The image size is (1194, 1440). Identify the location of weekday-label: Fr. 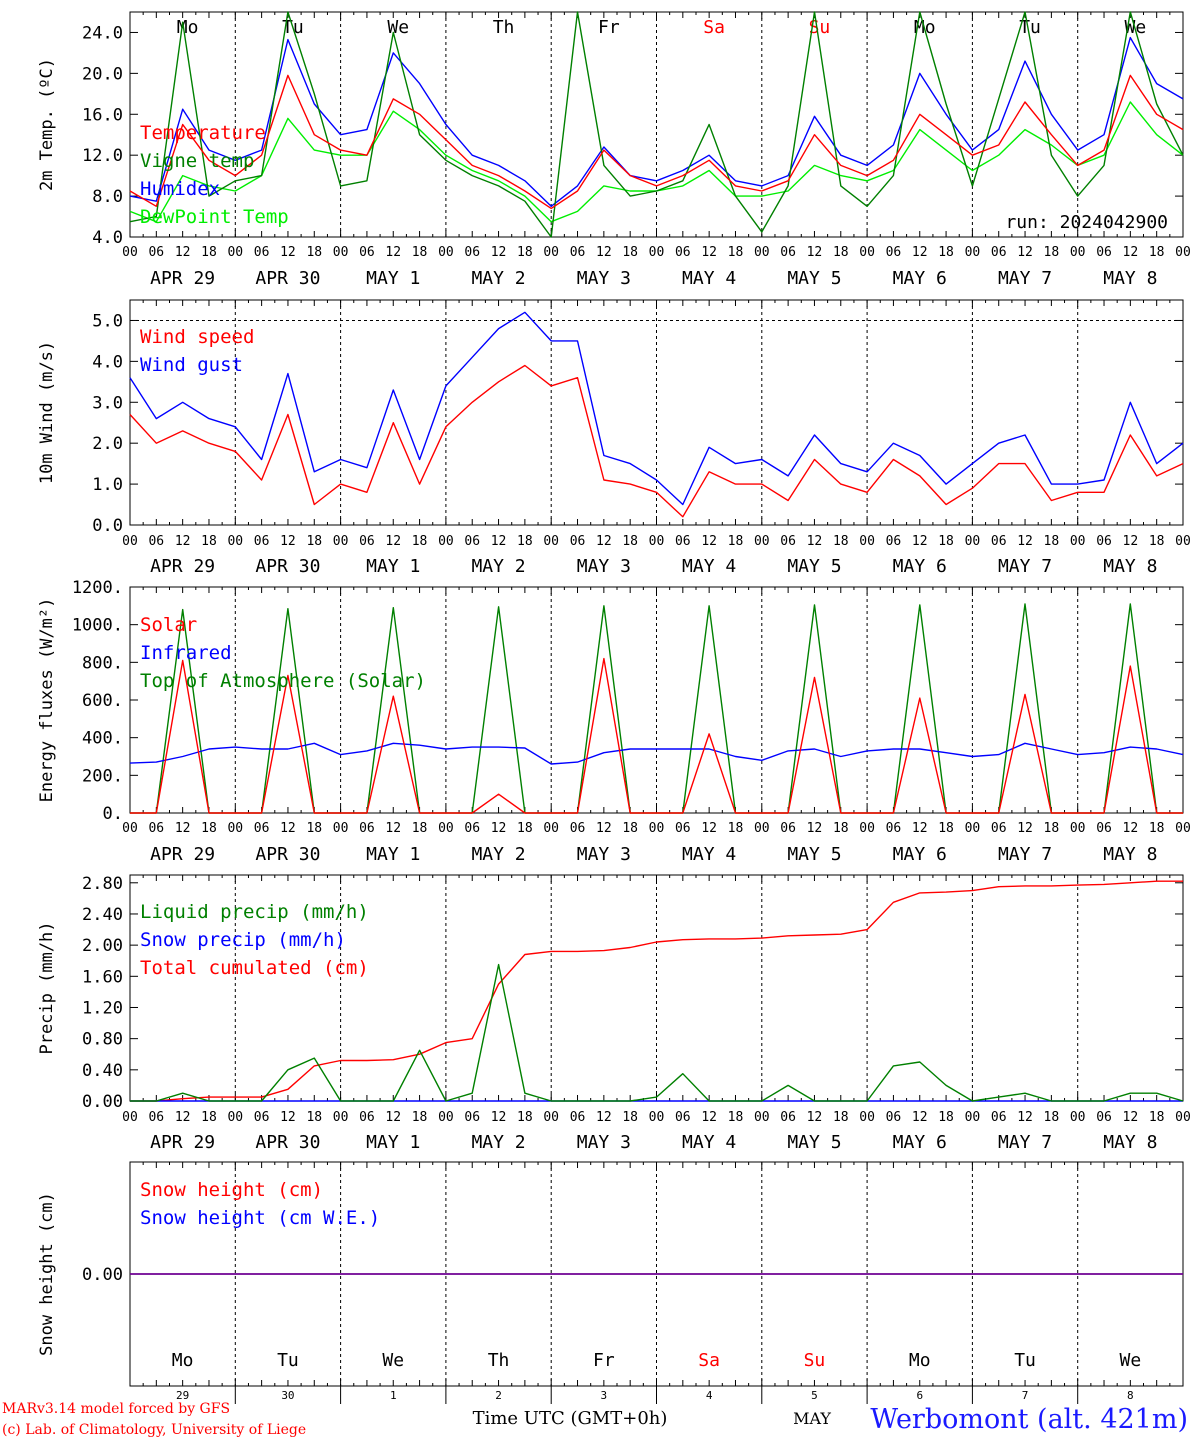
(604, 1360).